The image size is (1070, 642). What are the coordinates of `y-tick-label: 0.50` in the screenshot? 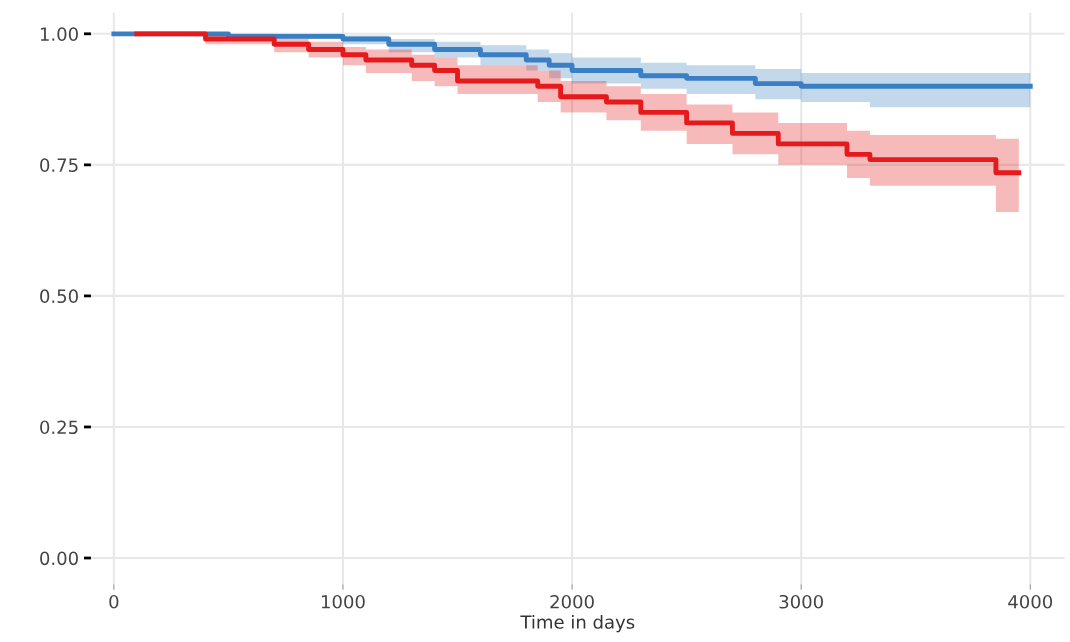 It's located at (59, 296).